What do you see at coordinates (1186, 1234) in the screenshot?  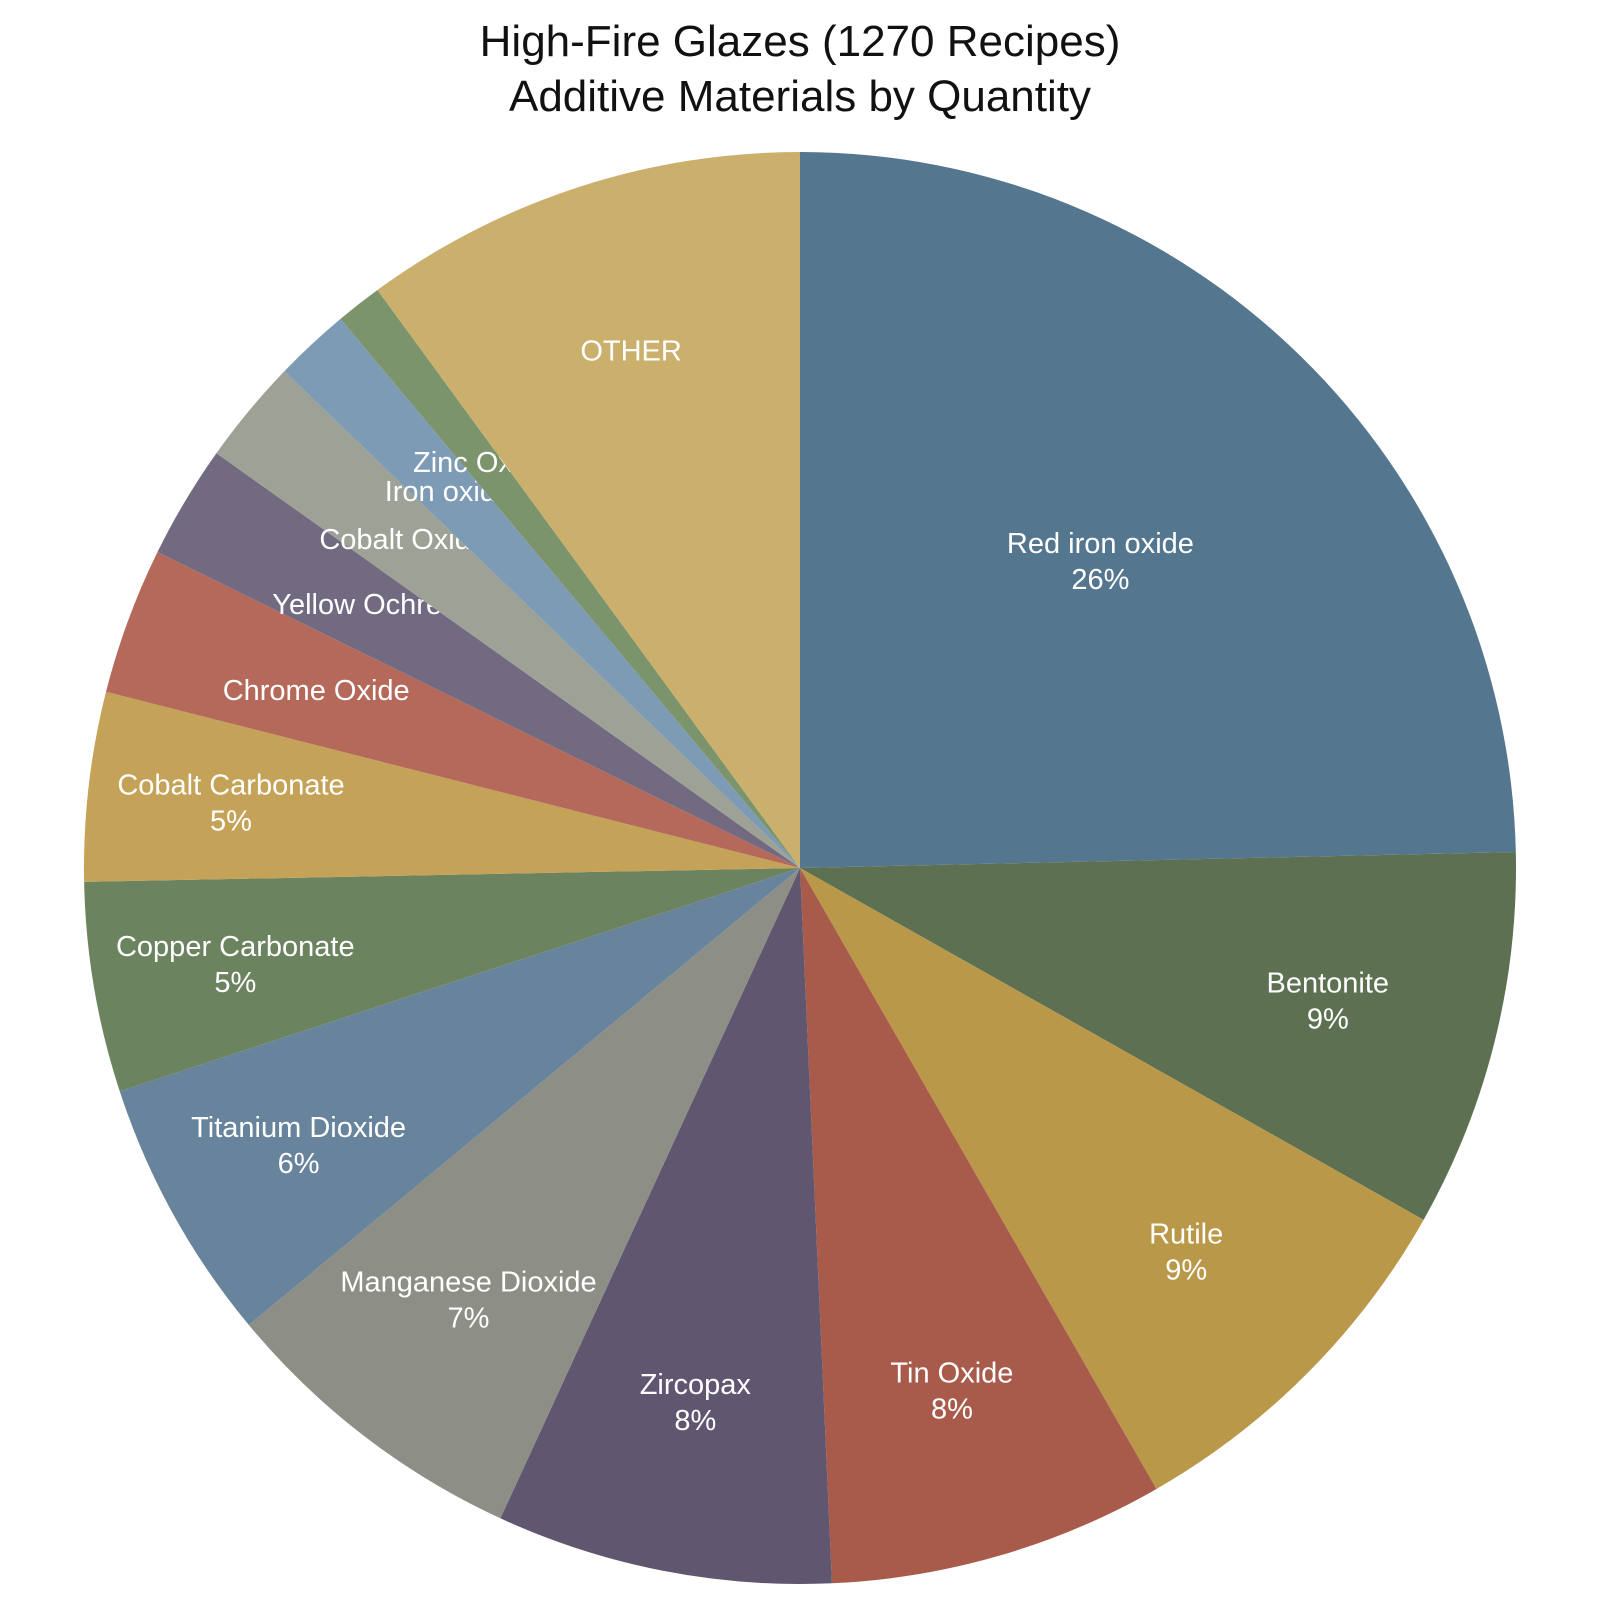 I see `slice-name-text: Rutile` at bounding box center [1186, 1234].